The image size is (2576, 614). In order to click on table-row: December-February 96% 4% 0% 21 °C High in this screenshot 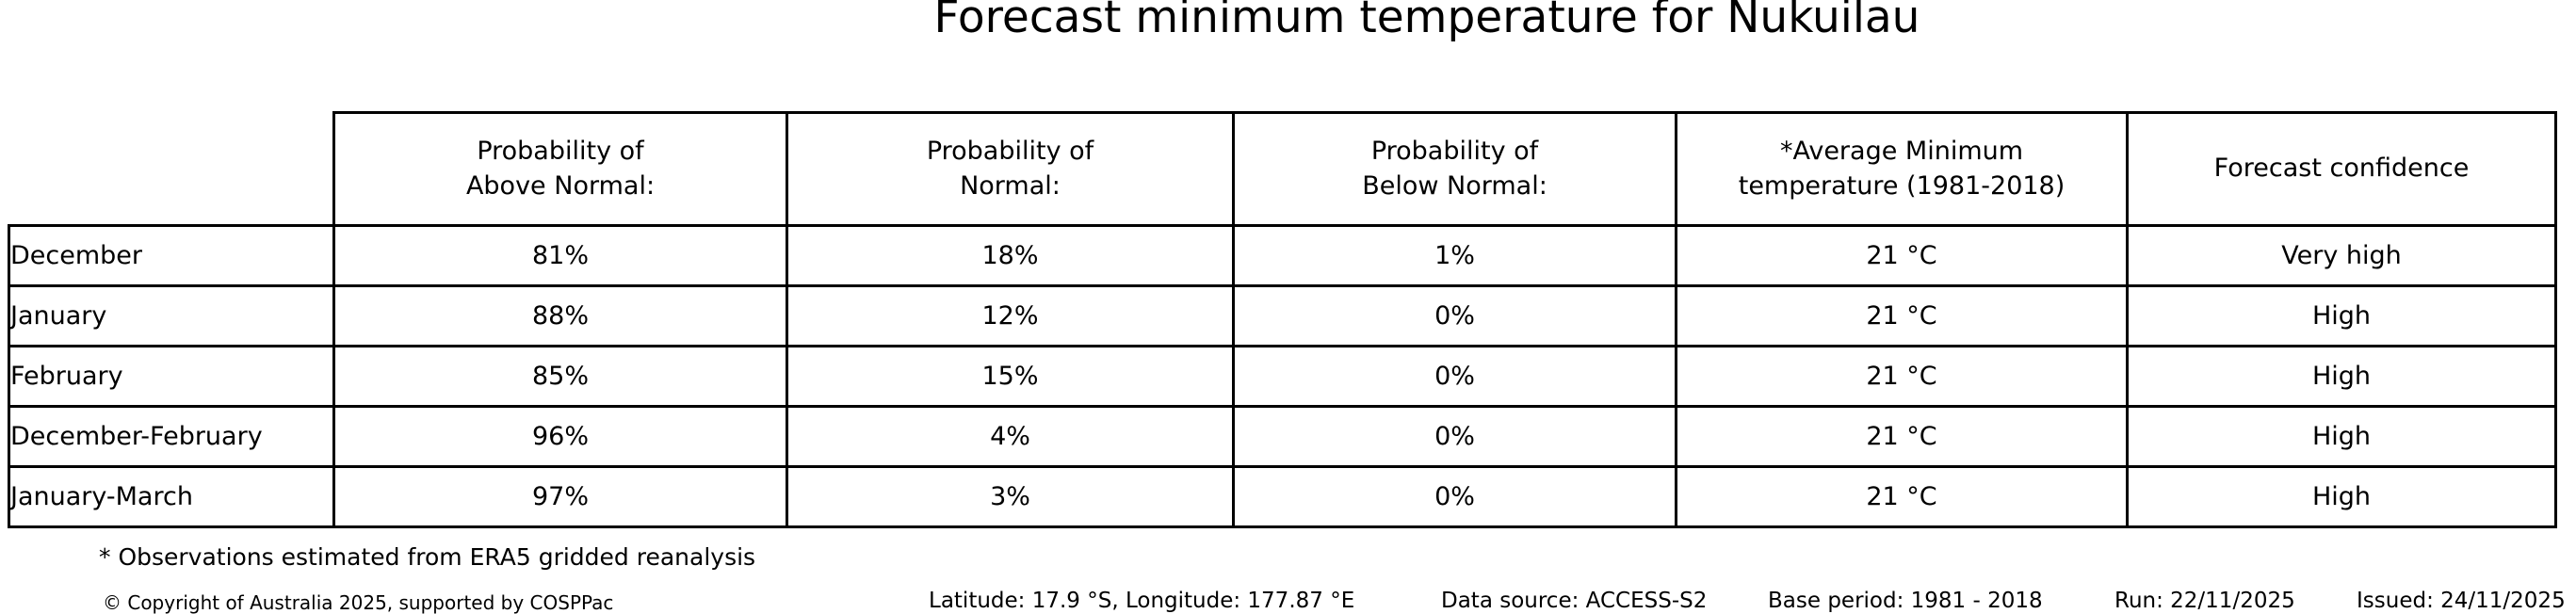, I will do `click(1282, 436)`.